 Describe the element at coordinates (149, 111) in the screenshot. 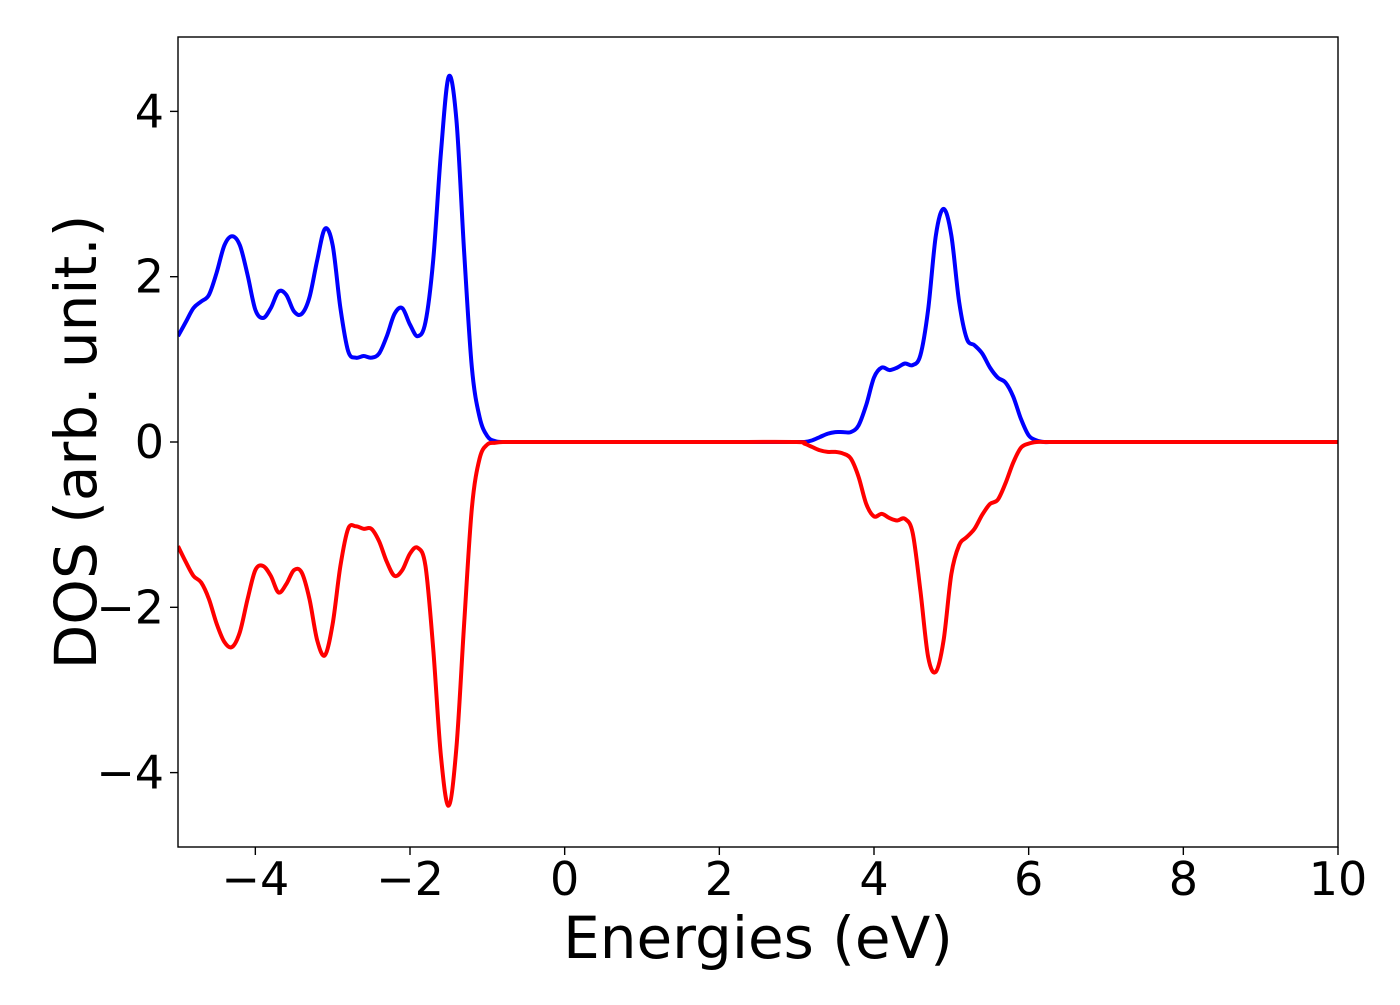

I see `y-tick-label: 4` at that location.